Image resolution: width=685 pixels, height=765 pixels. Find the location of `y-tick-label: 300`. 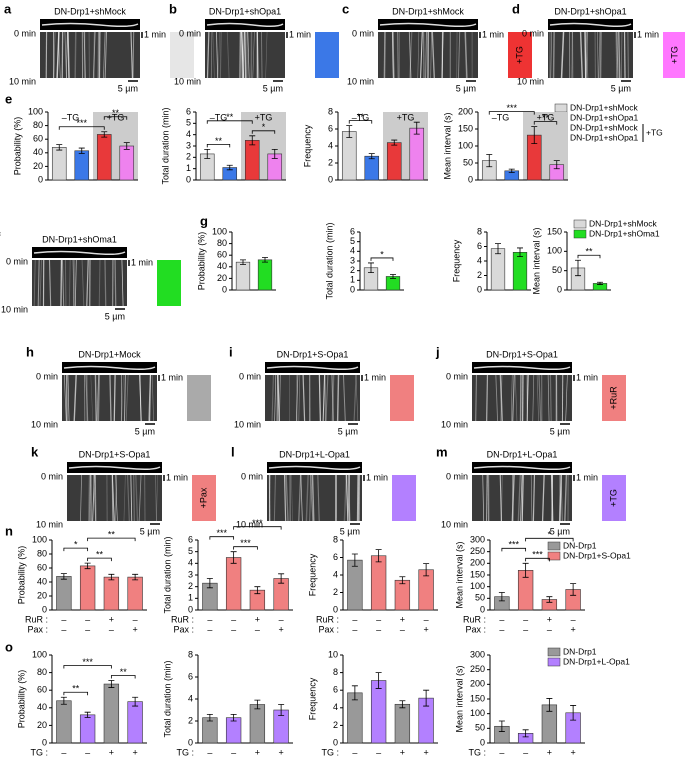

y-tick-label: 300 is located at coordinates (477, 654).